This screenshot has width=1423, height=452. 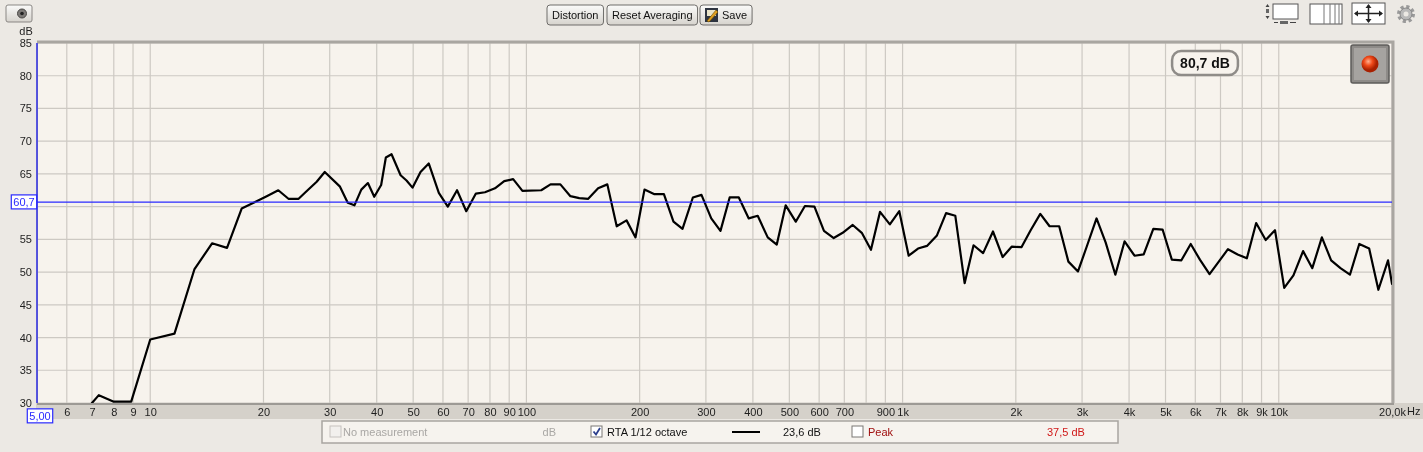 What do you see at coordinates (652, 15) in the screenshot?
I see `button: Reset Averaging` at bounding box center [652, 15].